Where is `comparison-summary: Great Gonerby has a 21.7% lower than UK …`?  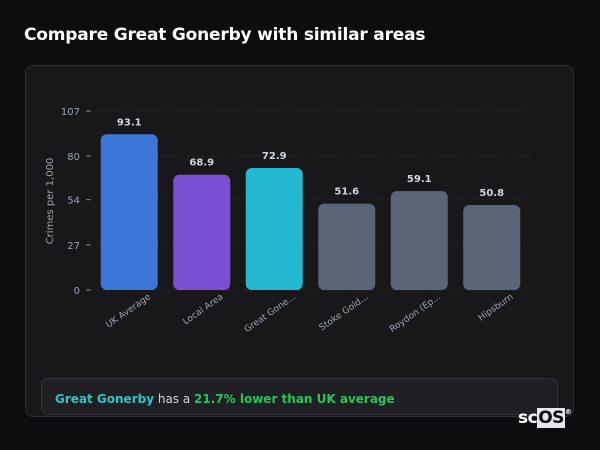 comparison-summary: Great Gonerby has a 21.7% lower than UK … is located at coordinates (299, 396).